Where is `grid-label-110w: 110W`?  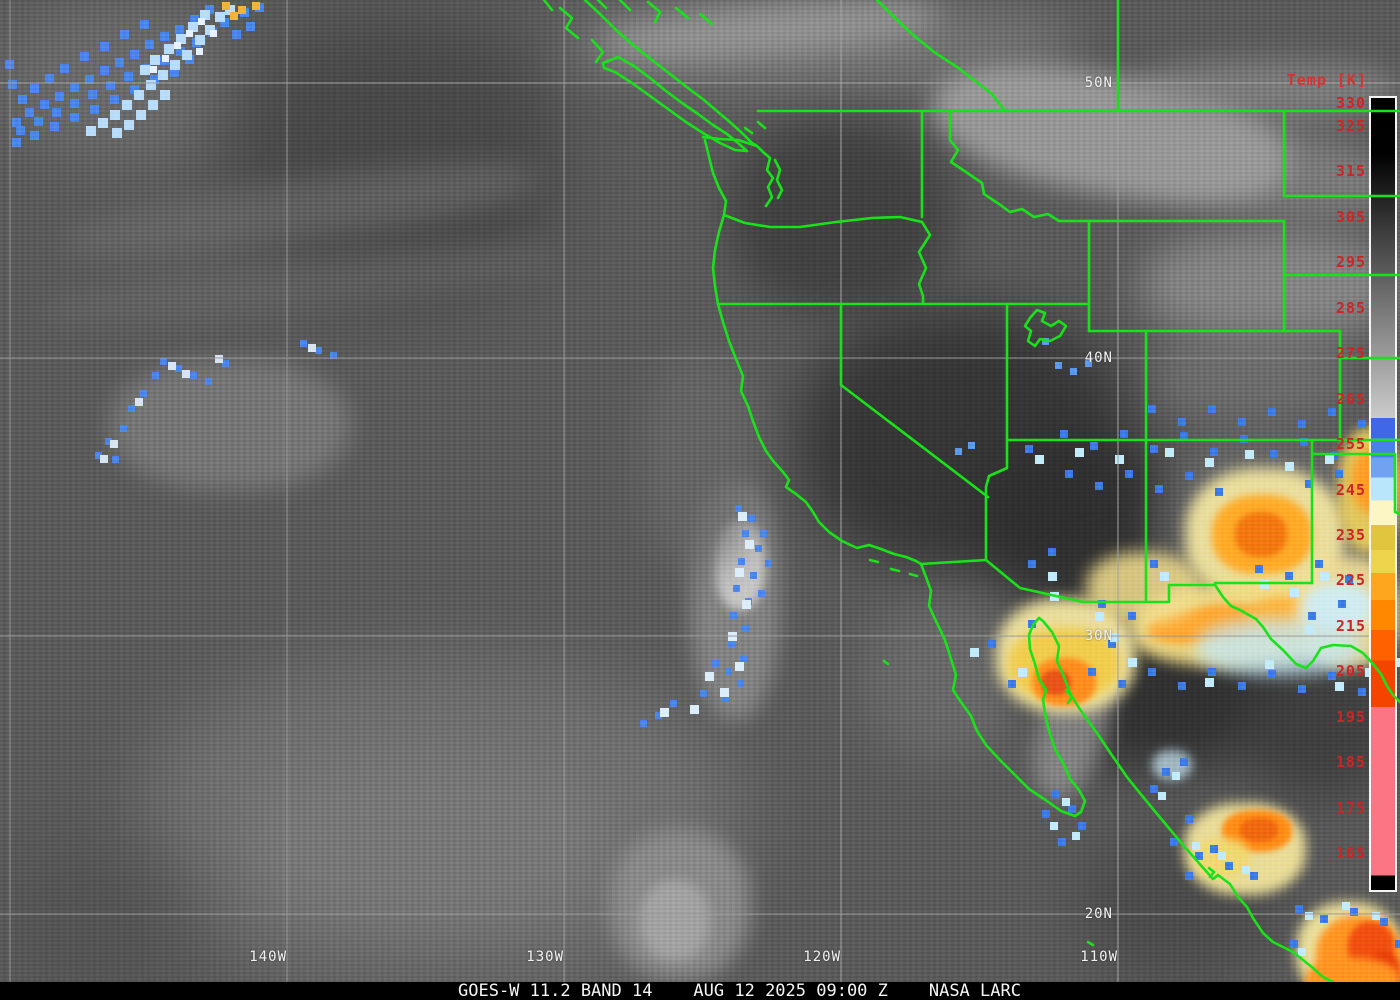 grid-label-110w: 110W is located at coordinates (1099, 957).